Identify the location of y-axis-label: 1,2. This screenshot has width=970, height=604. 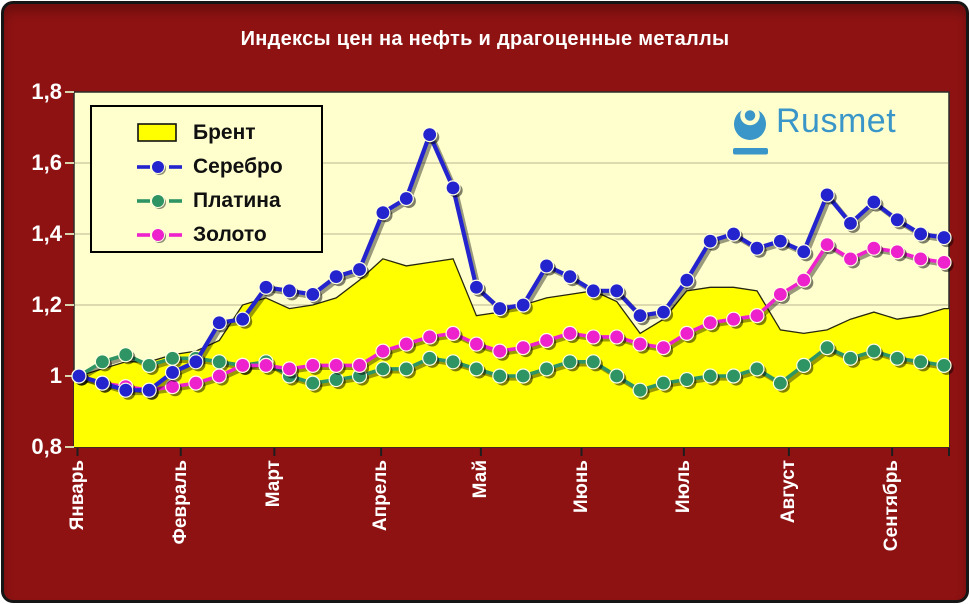
(46, 304).